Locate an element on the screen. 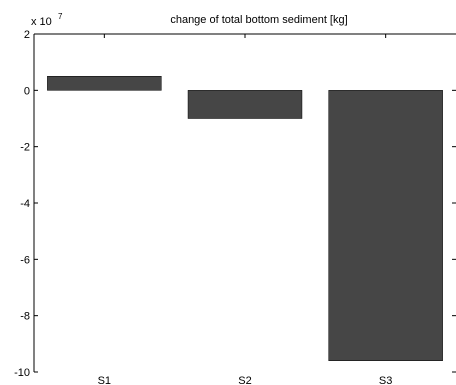 The image size is (456, 385). y-tick-label: 2 is located at coordinates (27, 35).